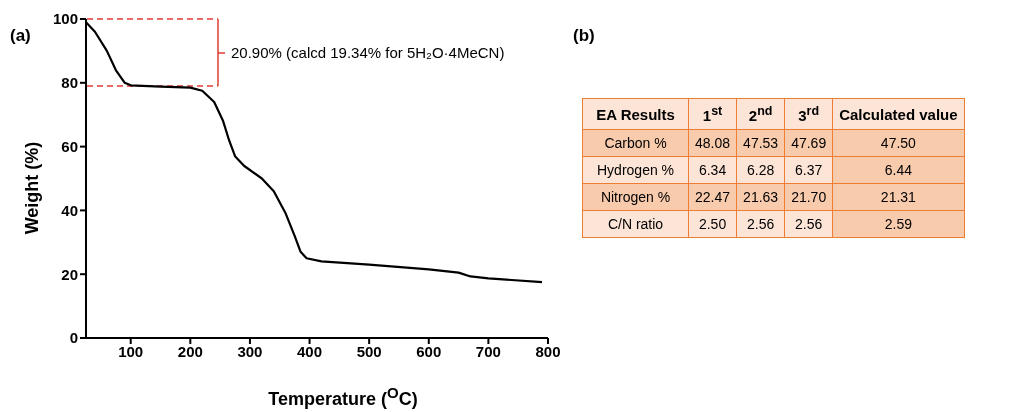 The width and height of the screenshot is (1033, 412). What do you see at coordinates (898, 114) in the screenshot?
I see `category-label: Calculated value` at bounding box center [898, 114].